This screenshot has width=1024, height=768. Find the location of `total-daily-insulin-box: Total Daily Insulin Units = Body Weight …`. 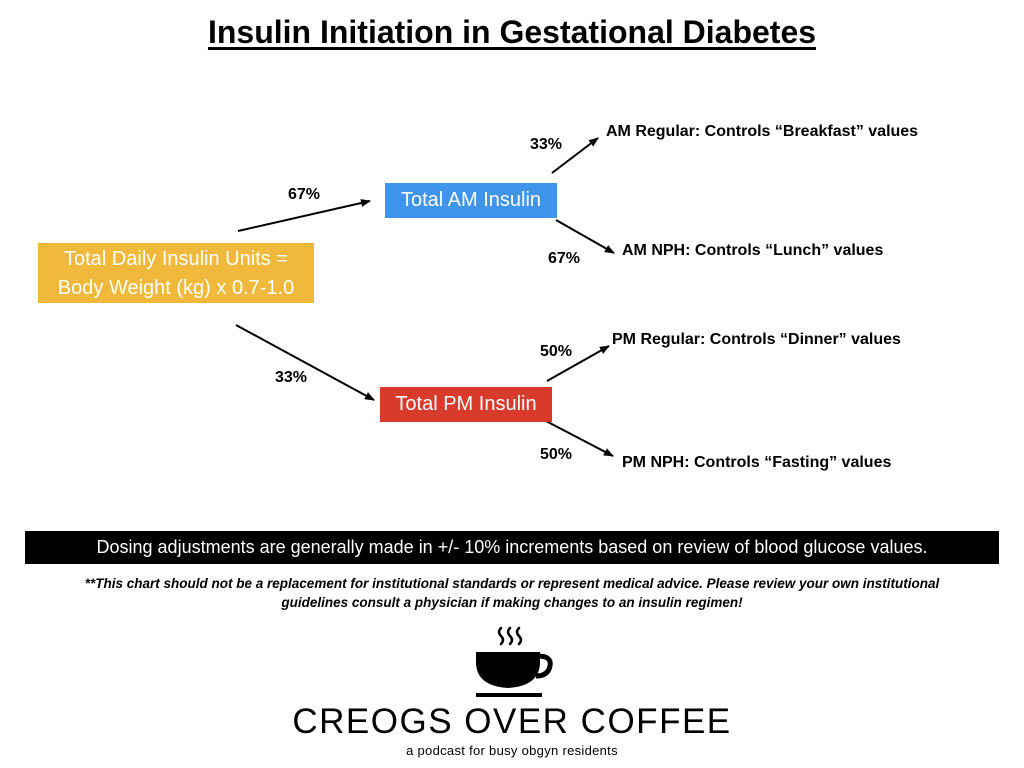

total-daily-insulin-box: Total Daily Insulin Units = Body Weight … is located at coordinates (176, 273).